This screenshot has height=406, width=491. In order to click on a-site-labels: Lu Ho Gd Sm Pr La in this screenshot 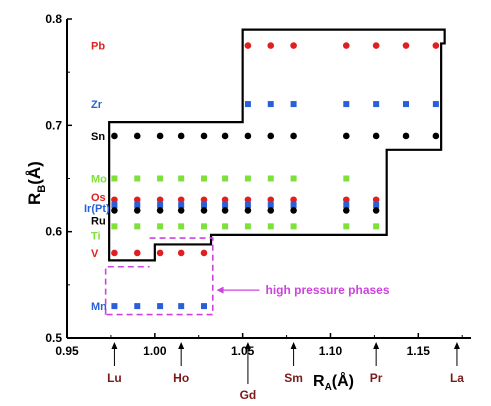, I will do `click(285, 372)`.